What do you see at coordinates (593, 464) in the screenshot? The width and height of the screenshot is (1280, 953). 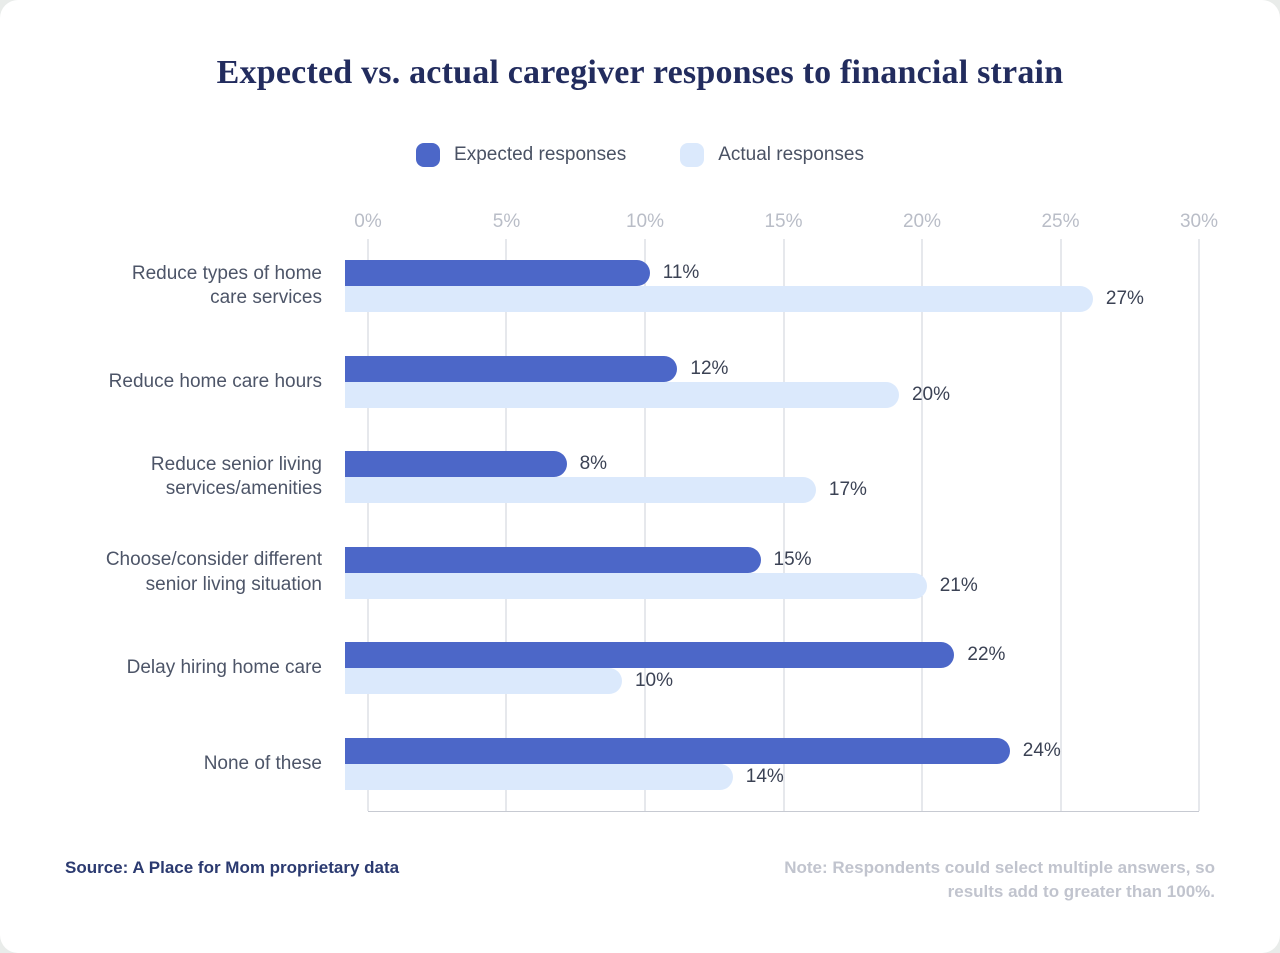 I see `value-label: 8%` at bounding box center [593, 464].